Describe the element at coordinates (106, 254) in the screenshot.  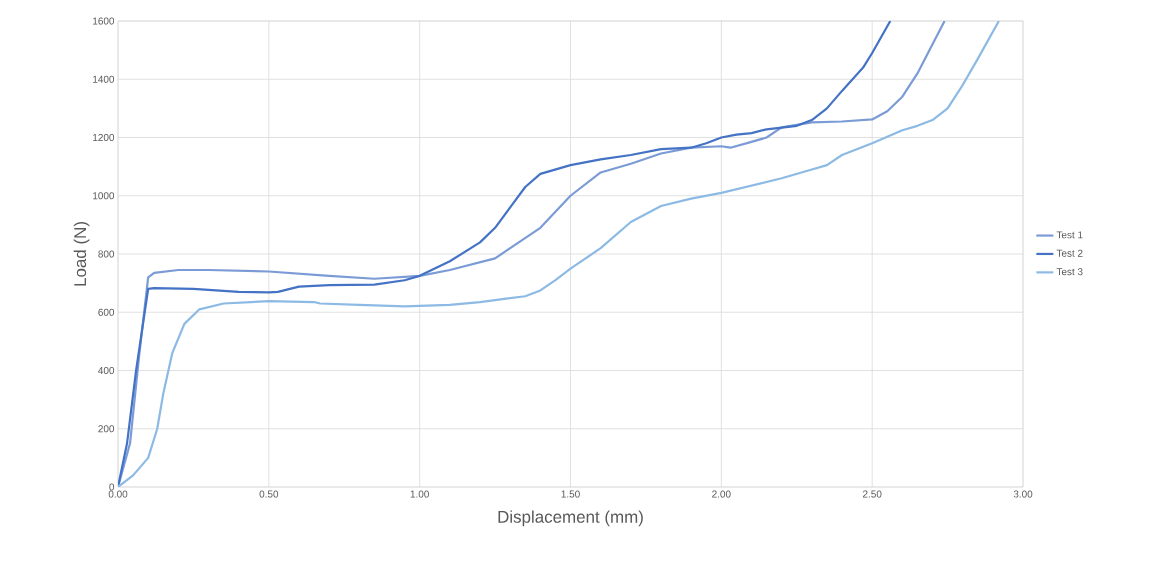
I see `y-tick-label: 800` at that location.